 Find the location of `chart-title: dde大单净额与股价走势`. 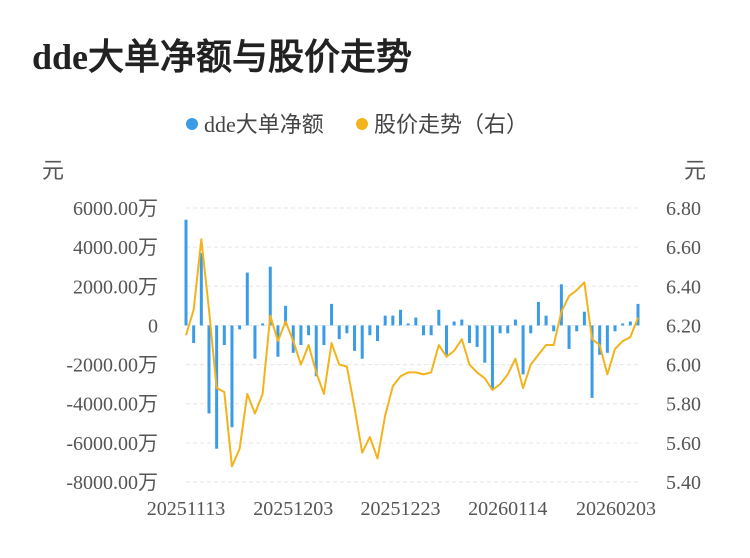

chart-title: dde大单净额与股价走势 is located at coordinates (222, 57).